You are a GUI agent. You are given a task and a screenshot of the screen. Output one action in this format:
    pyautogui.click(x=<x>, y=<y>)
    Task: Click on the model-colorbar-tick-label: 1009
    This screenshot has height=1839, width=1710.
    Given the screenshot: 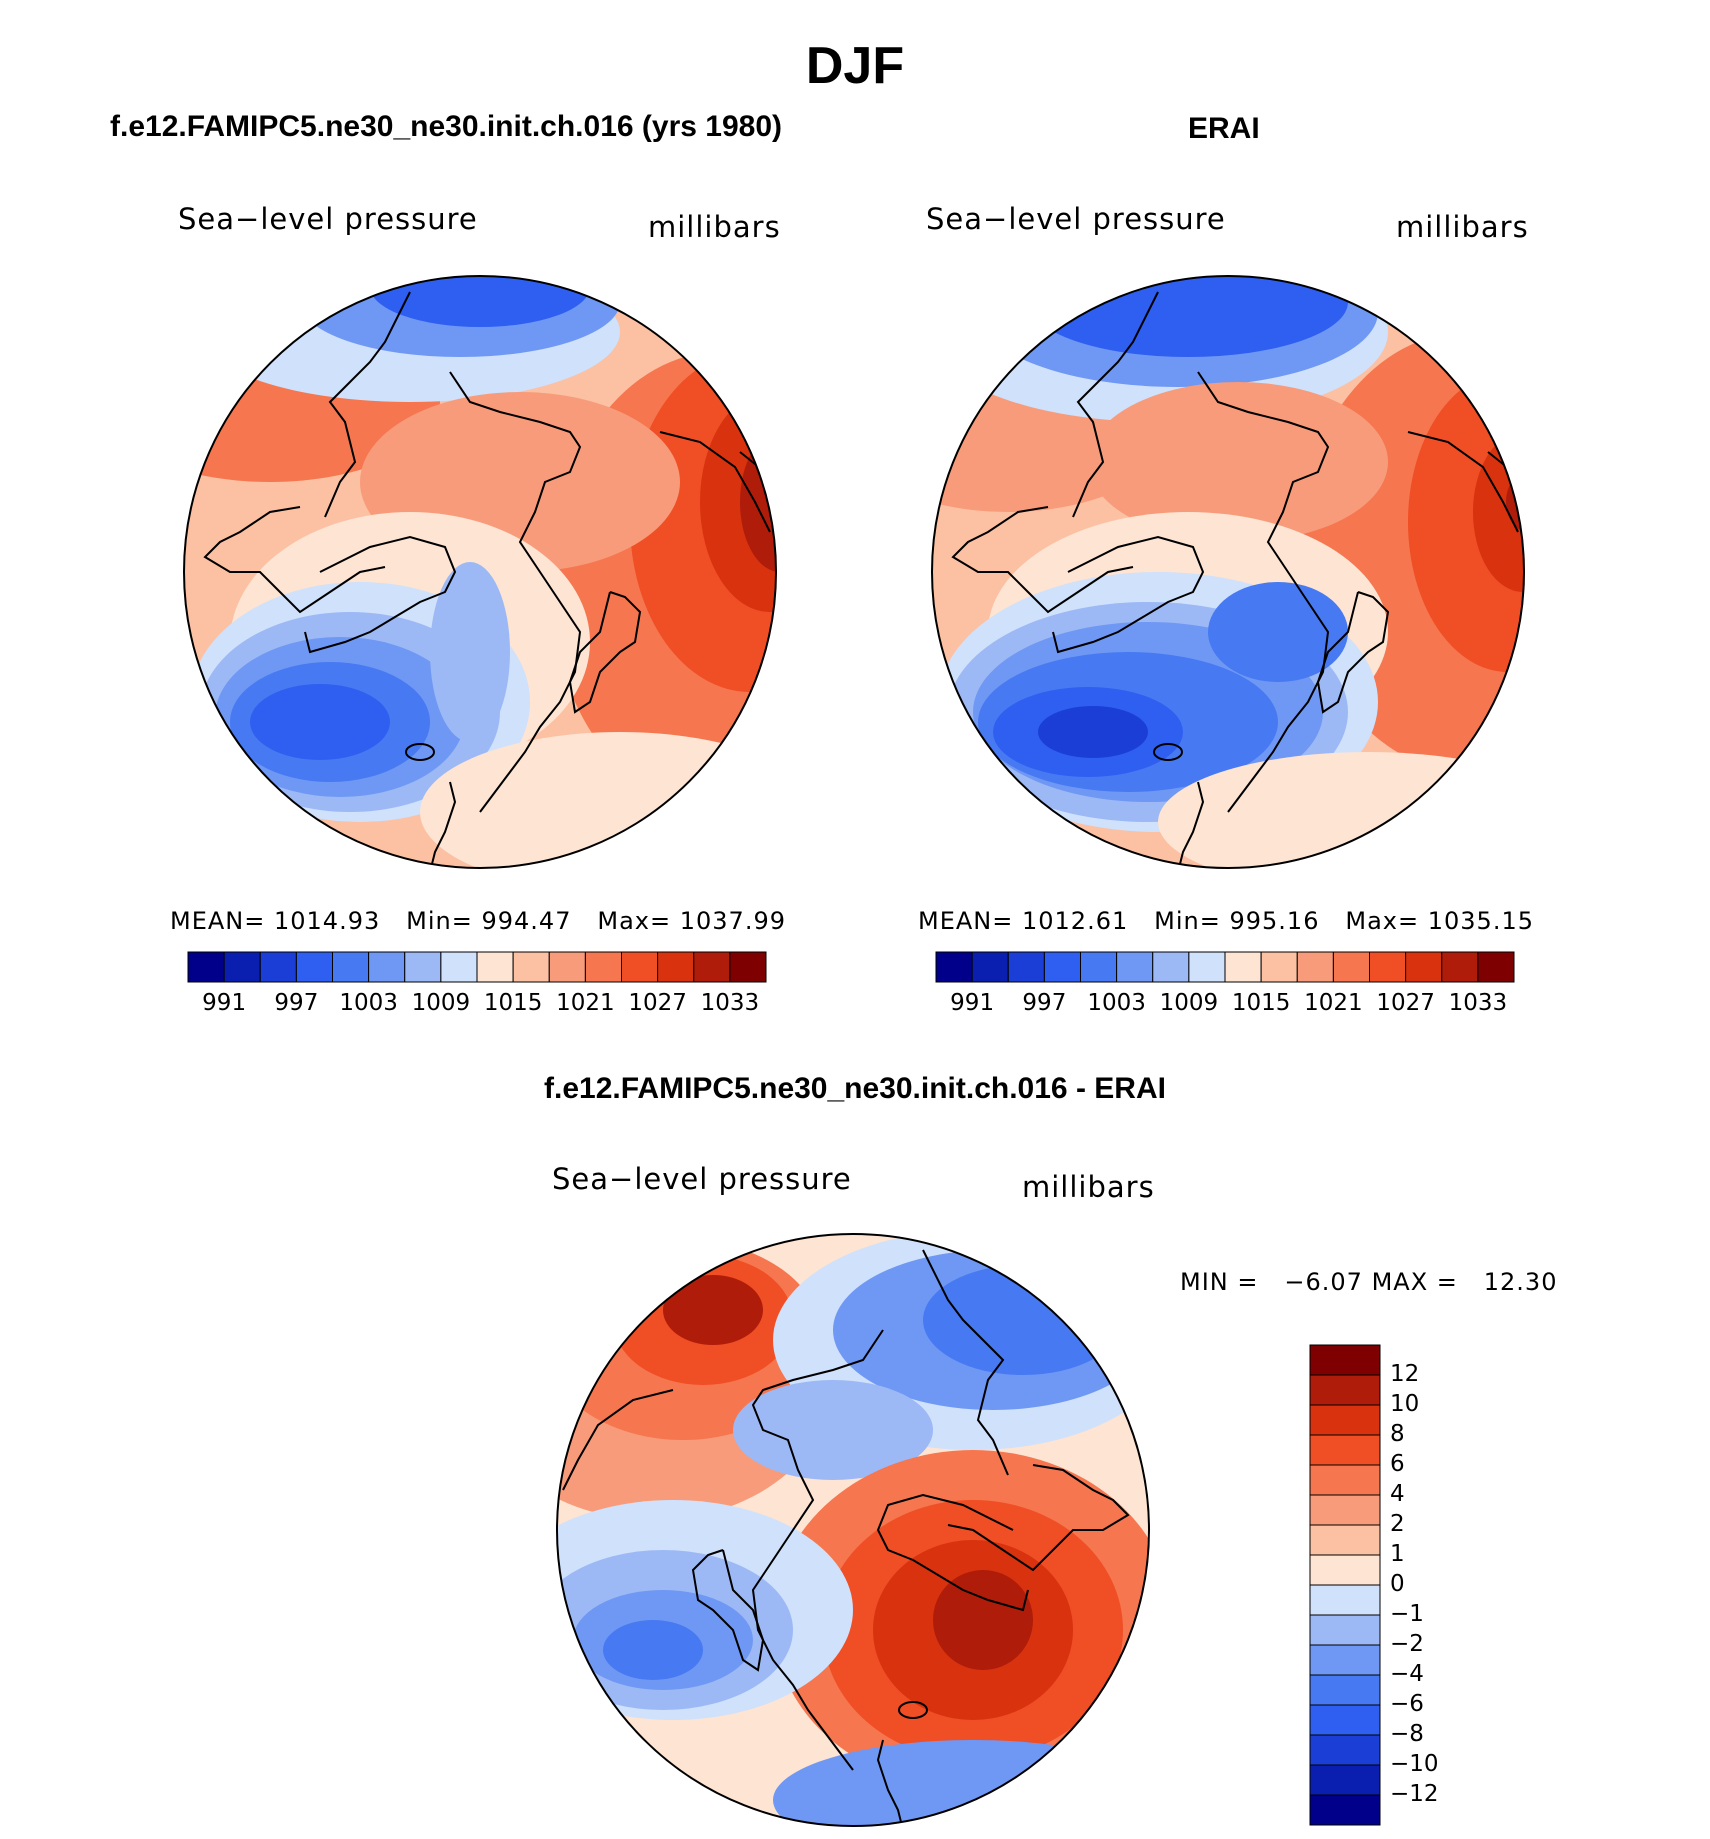 What is the action you would take?
    pyautogui.click(x=441, y=1003)
    